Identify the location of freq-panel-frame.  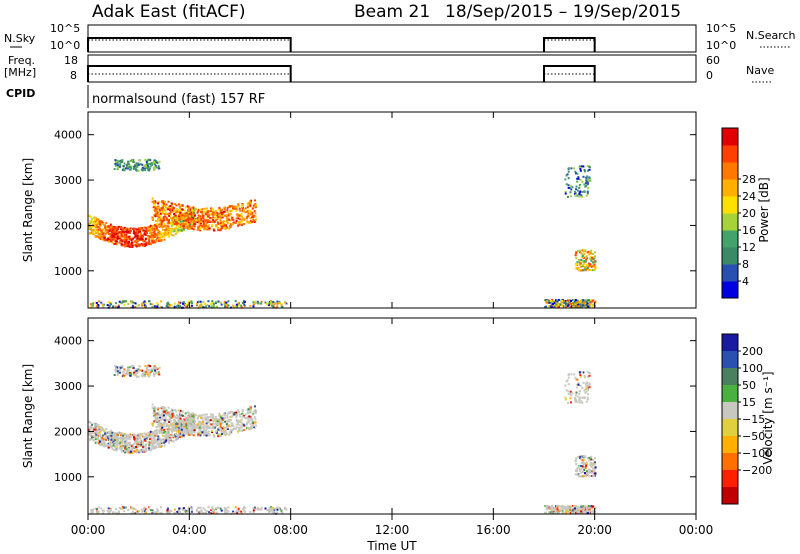
(392, 68).